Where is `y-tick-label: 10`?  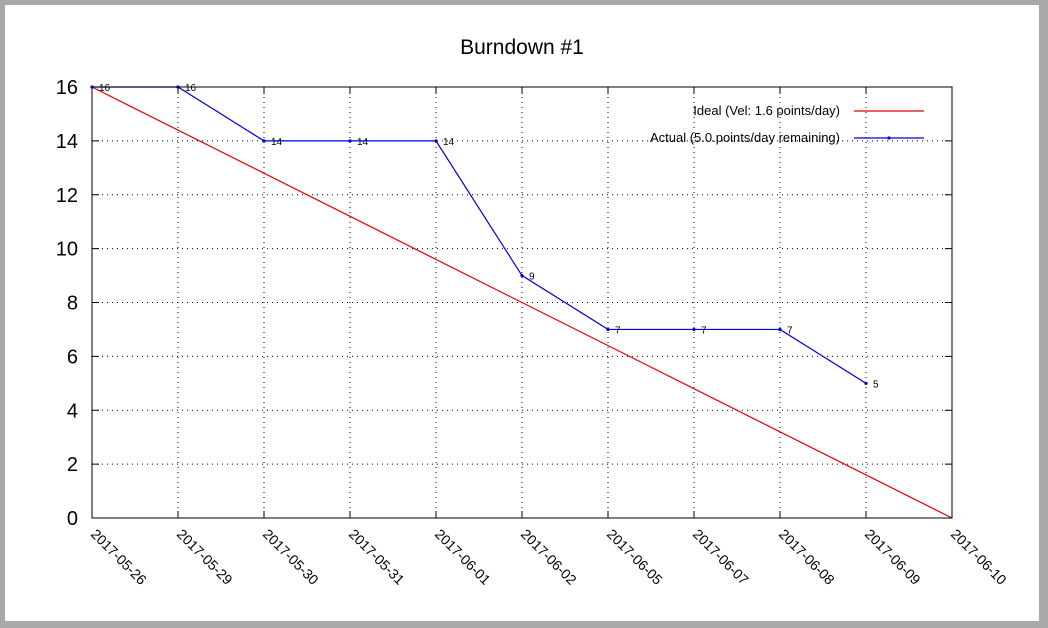 y-tick-label: 10 is located at coordinates (67, 250).